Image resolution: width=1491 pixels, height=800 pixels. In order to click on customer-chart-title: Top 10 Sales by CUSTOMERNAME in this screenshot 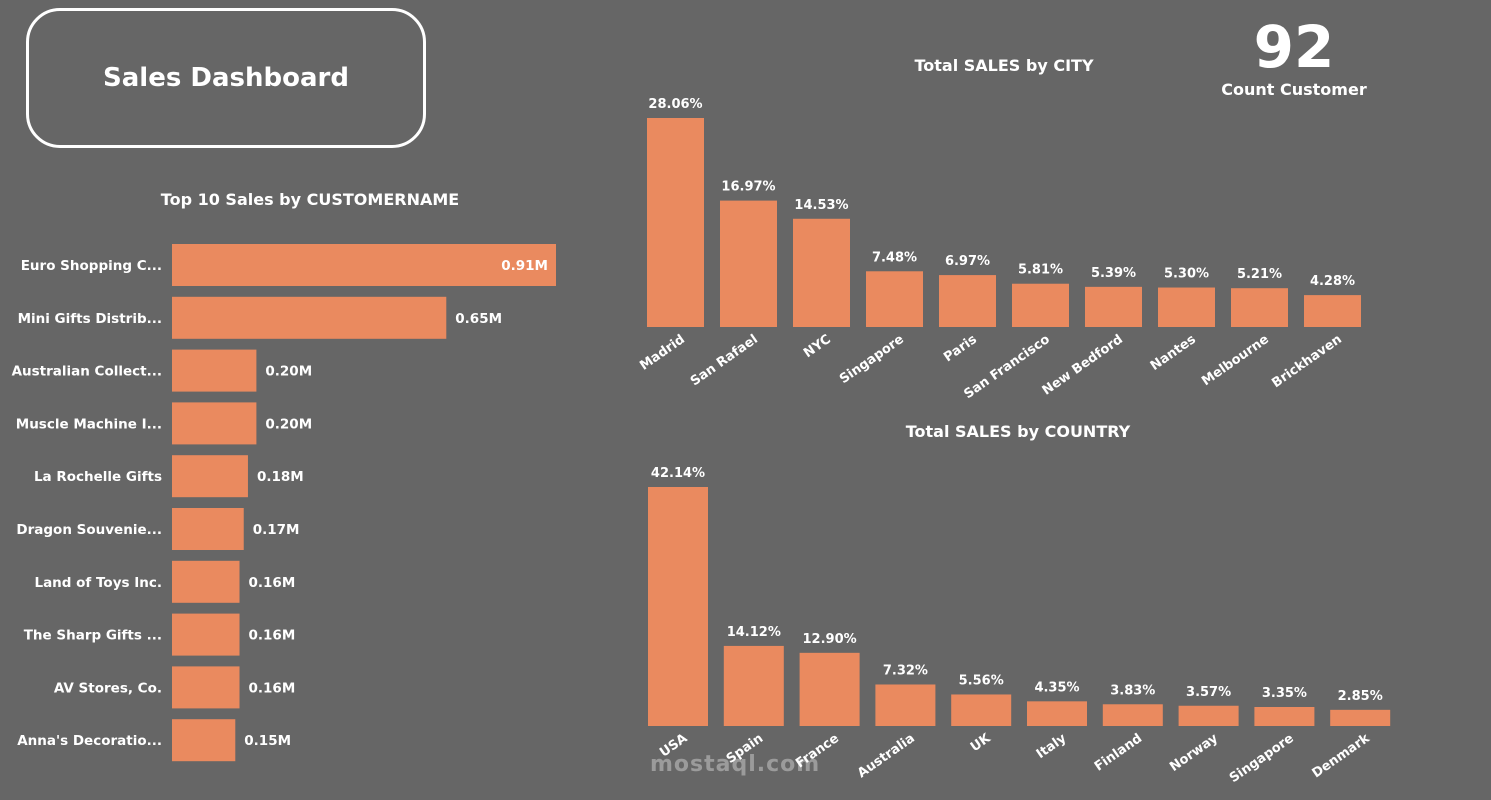, I will do `click(310, 199)`.